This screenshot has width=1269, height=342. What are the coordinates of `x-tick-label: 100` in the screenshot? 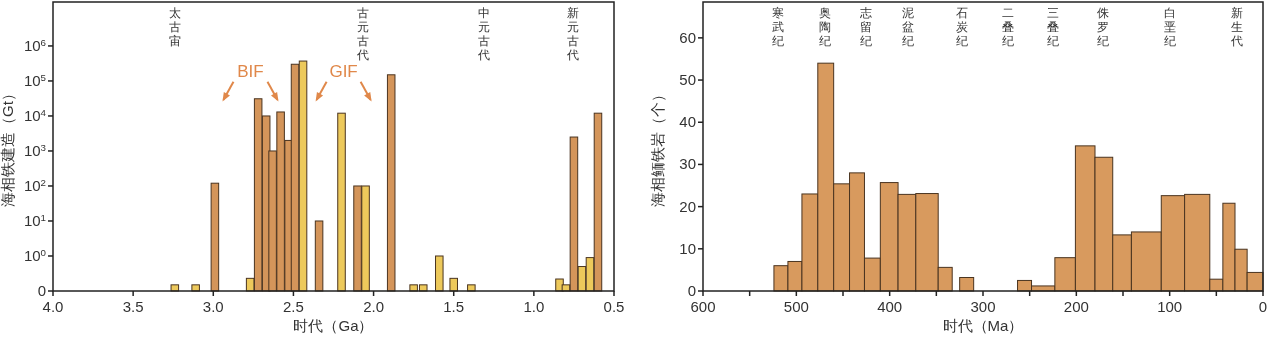 It's located at (1170, 306).